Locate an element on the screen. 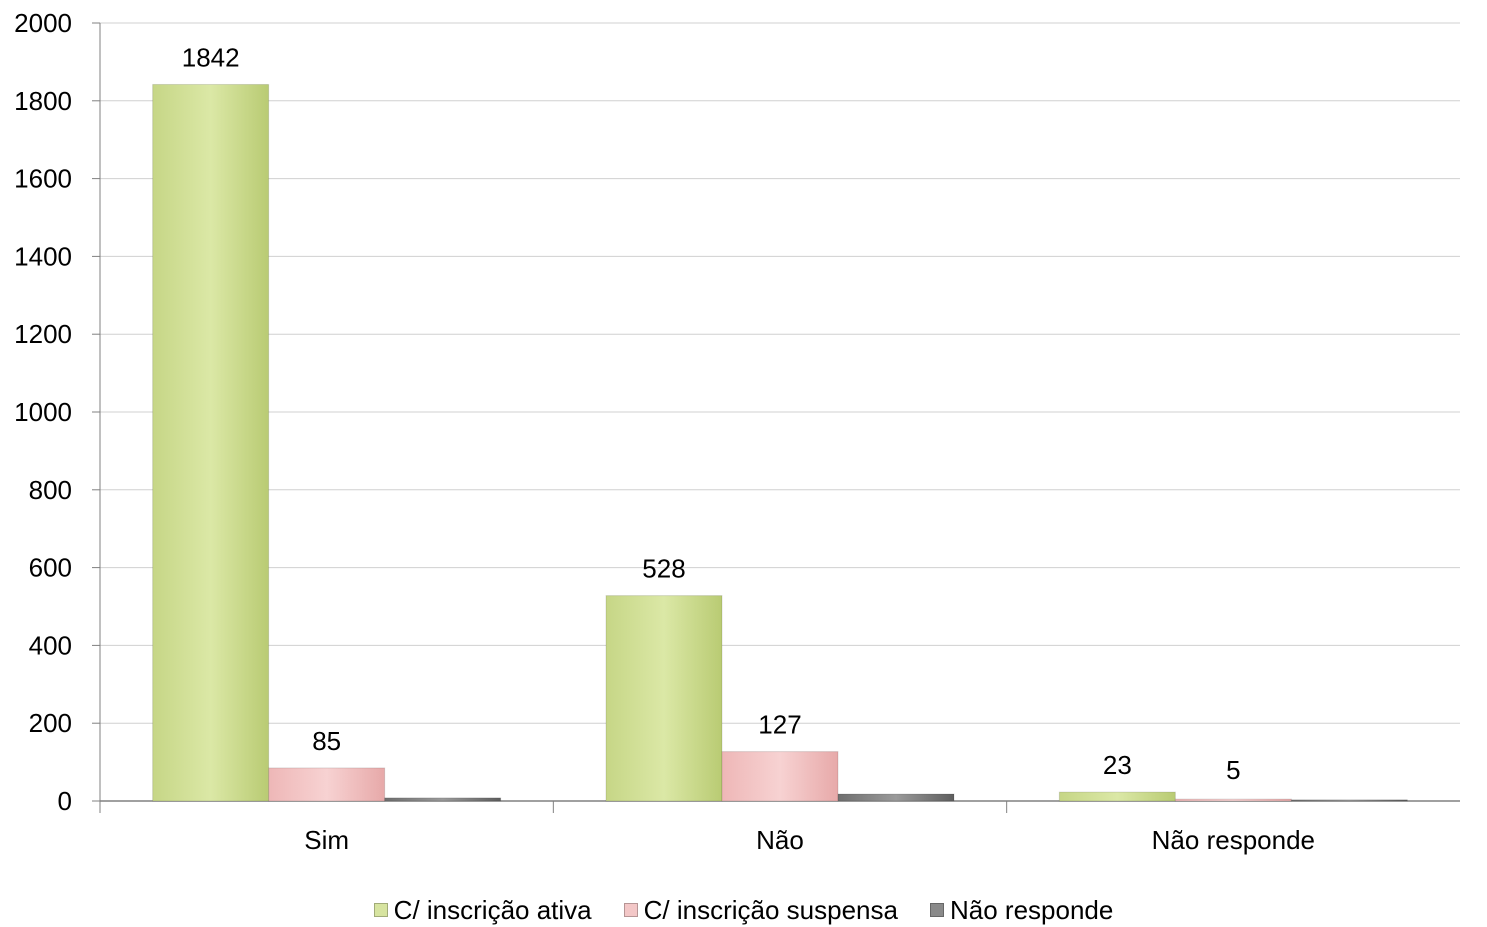 This screenshot has height=927, width=1487. legend-item: Não responde is located at coordinates (1021, 910).